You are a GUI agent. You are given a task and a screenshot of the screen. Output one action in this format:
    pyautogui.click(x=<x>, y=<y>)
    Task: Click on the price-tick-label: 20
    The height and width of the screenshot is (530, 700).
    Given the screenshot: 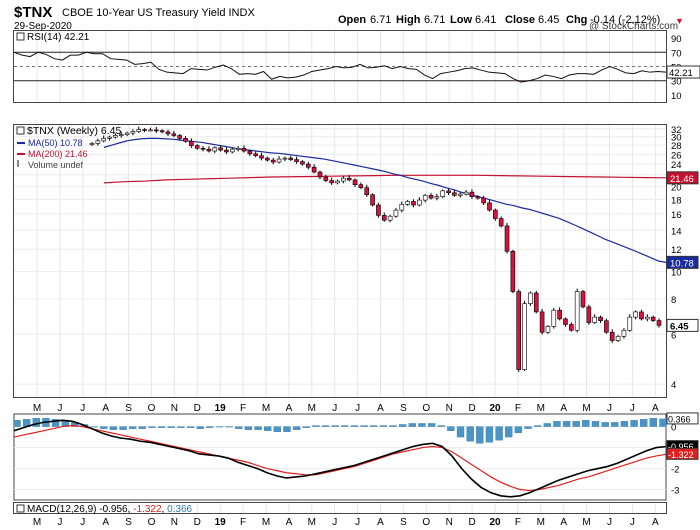 What is the action you would take?
    pyautogui.click(x=676, y=187)
    